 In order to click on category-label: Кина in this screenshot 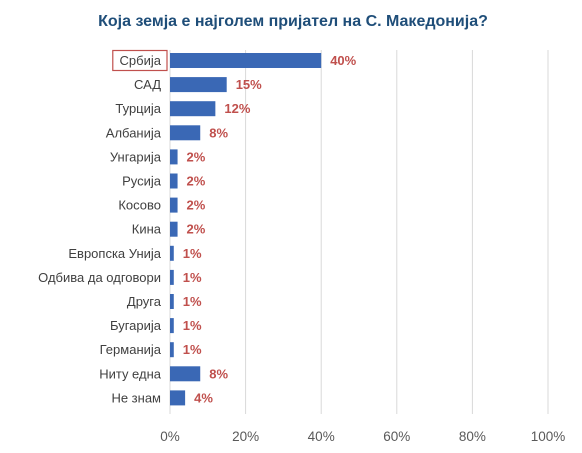, I will do `click(147, 229)`.